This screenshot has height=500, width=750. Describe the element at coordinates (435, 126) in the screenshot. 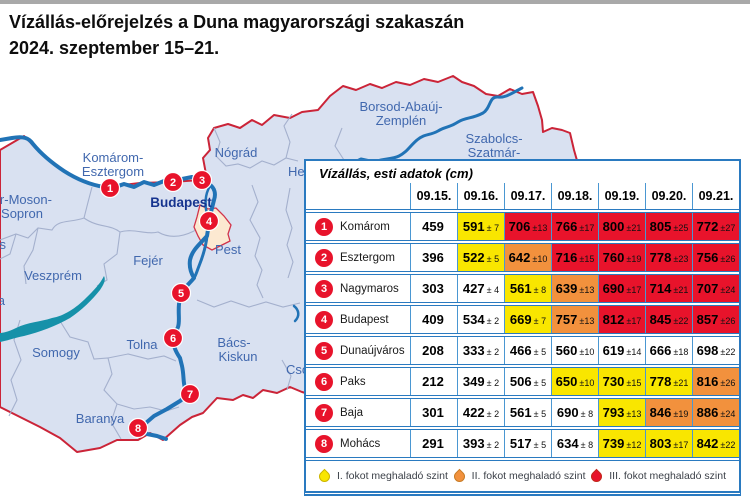

I see `tisza-river` at that location.